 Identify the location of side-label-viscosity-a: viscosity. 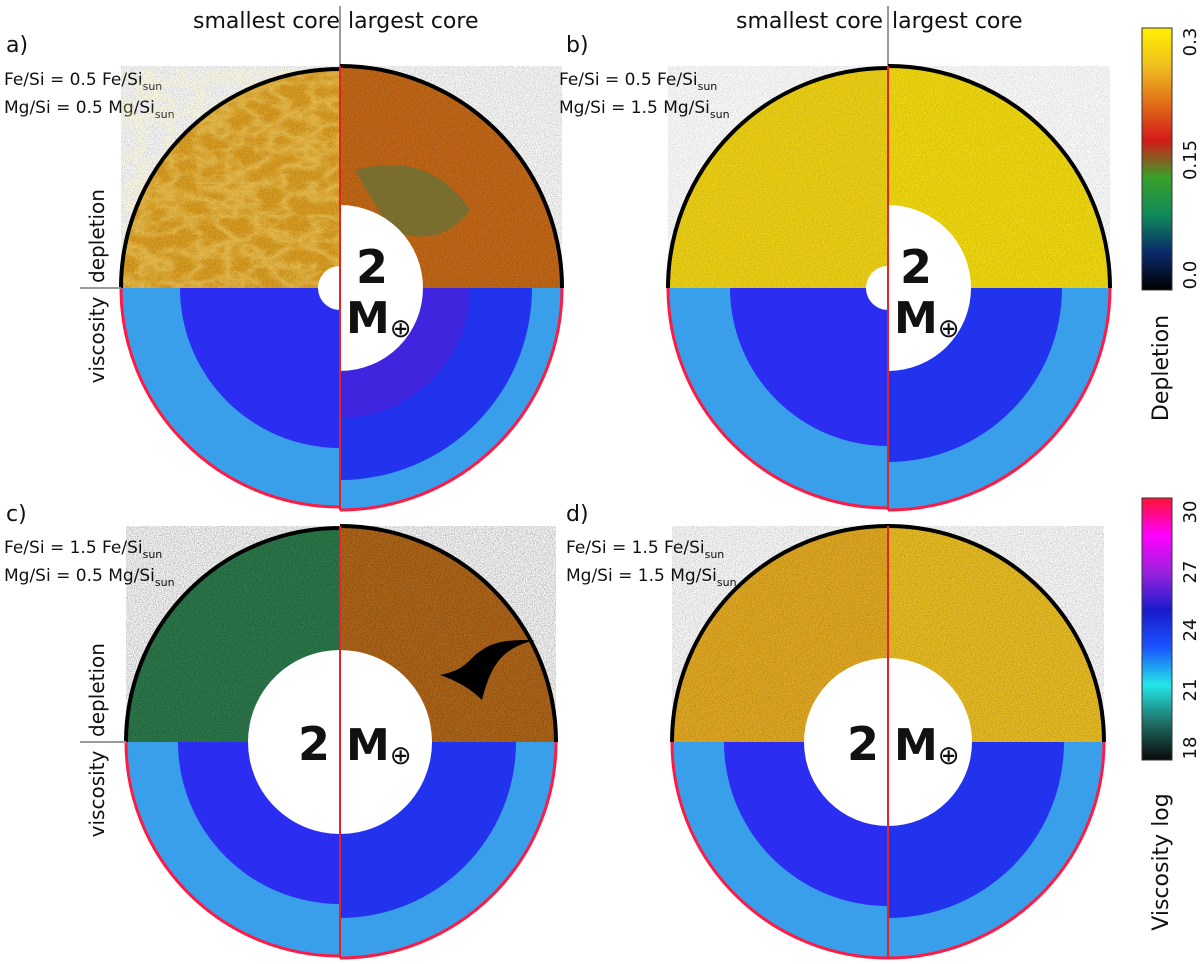
(97, 339).